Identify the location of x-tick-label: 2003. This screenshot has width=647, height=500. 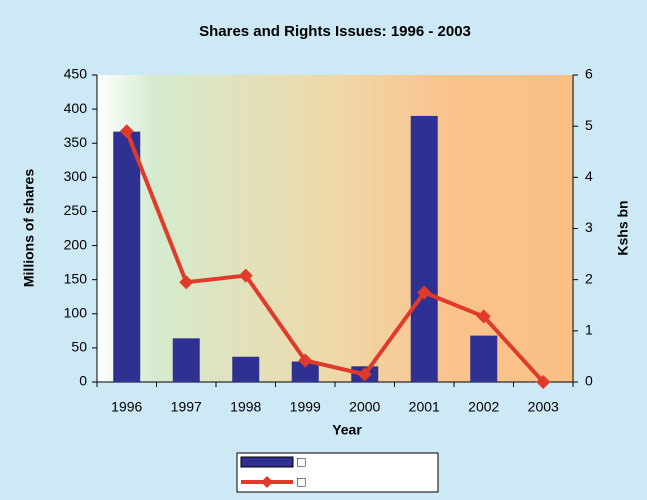
(543, 407).